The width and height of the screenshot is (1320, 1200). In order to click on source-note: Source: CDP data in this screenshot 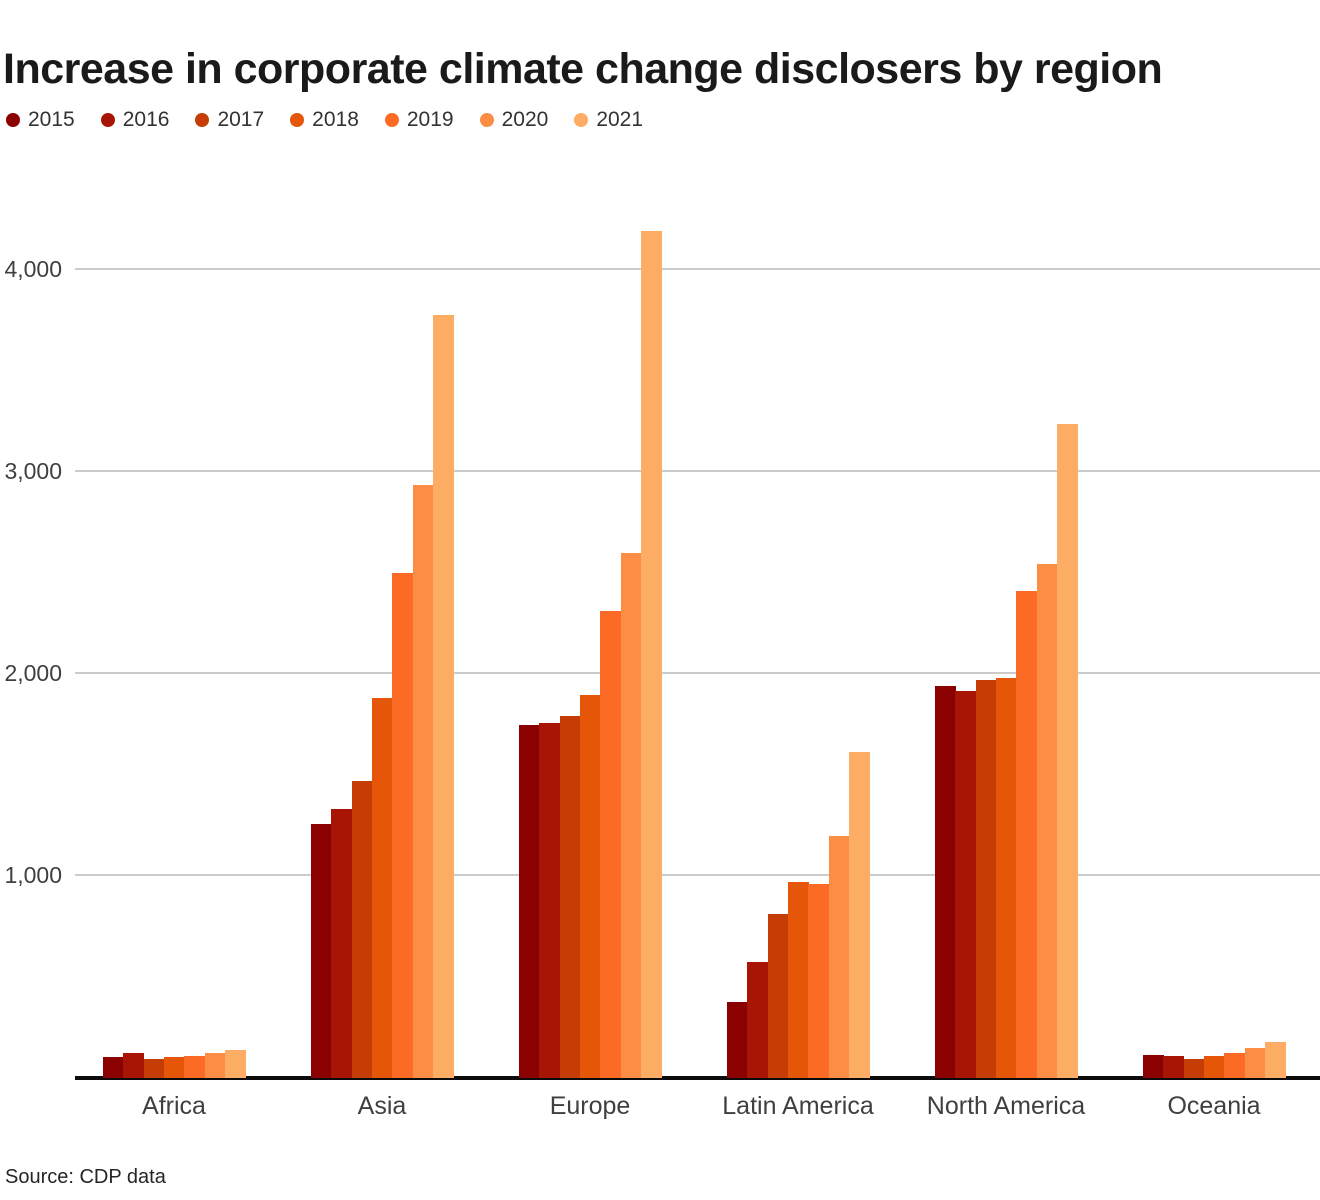, I will do `click(85, 1177)`.